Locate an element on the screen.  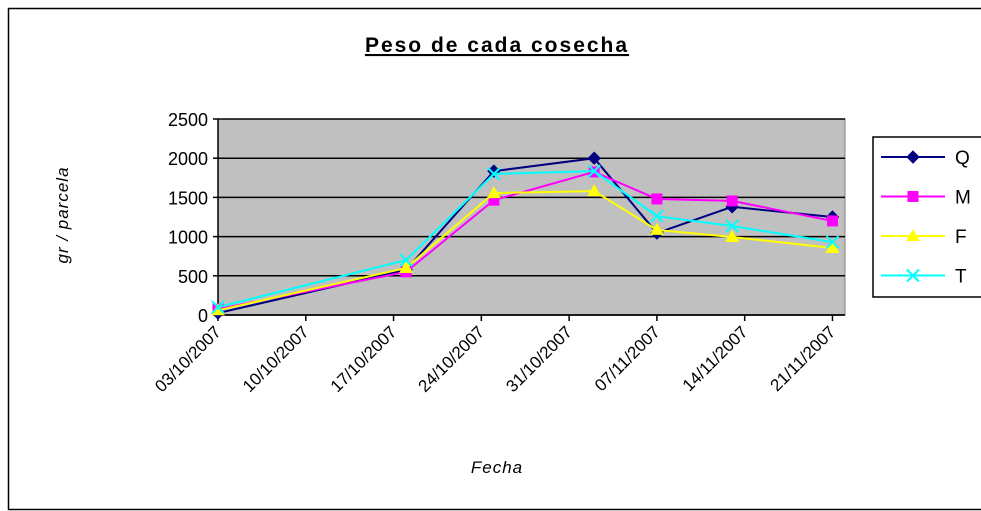
y-tick-label: 2000 is located at coordinates (188, 159).